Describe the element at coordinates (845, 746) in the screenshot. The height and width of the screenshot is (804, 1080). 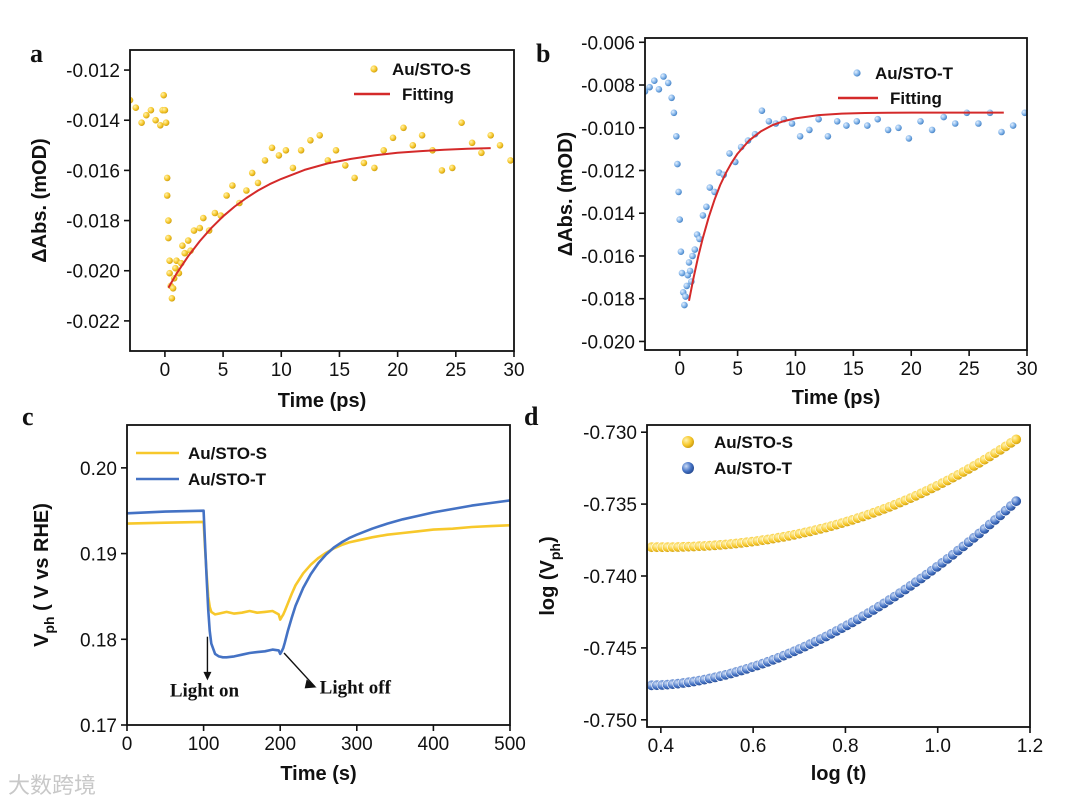
I see `x-tick-label: 0.8` at that location.